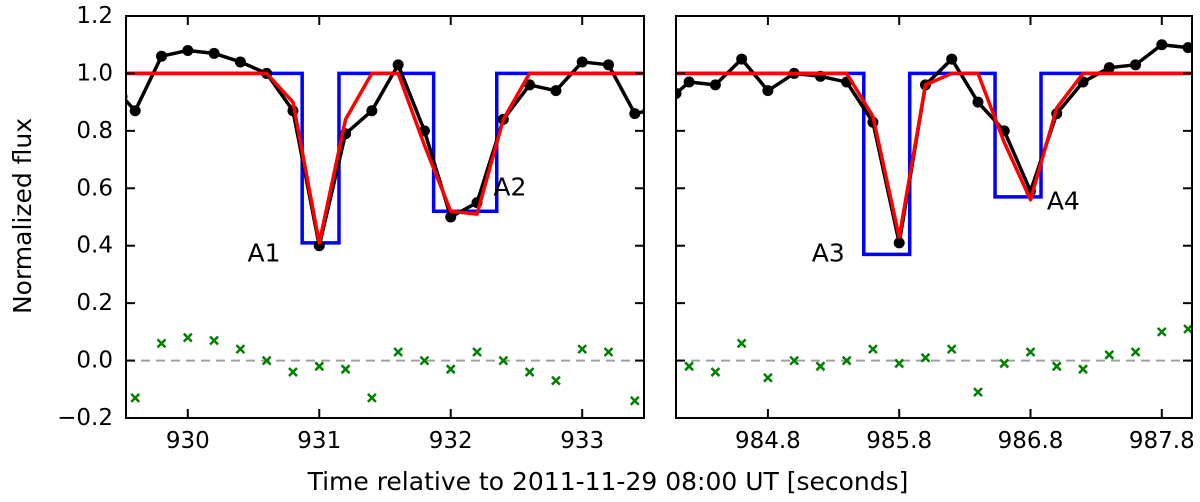  Describe the element at coordinates (94, 303) in the screenshot. I see `y-tick-label: 0.2` at that location.